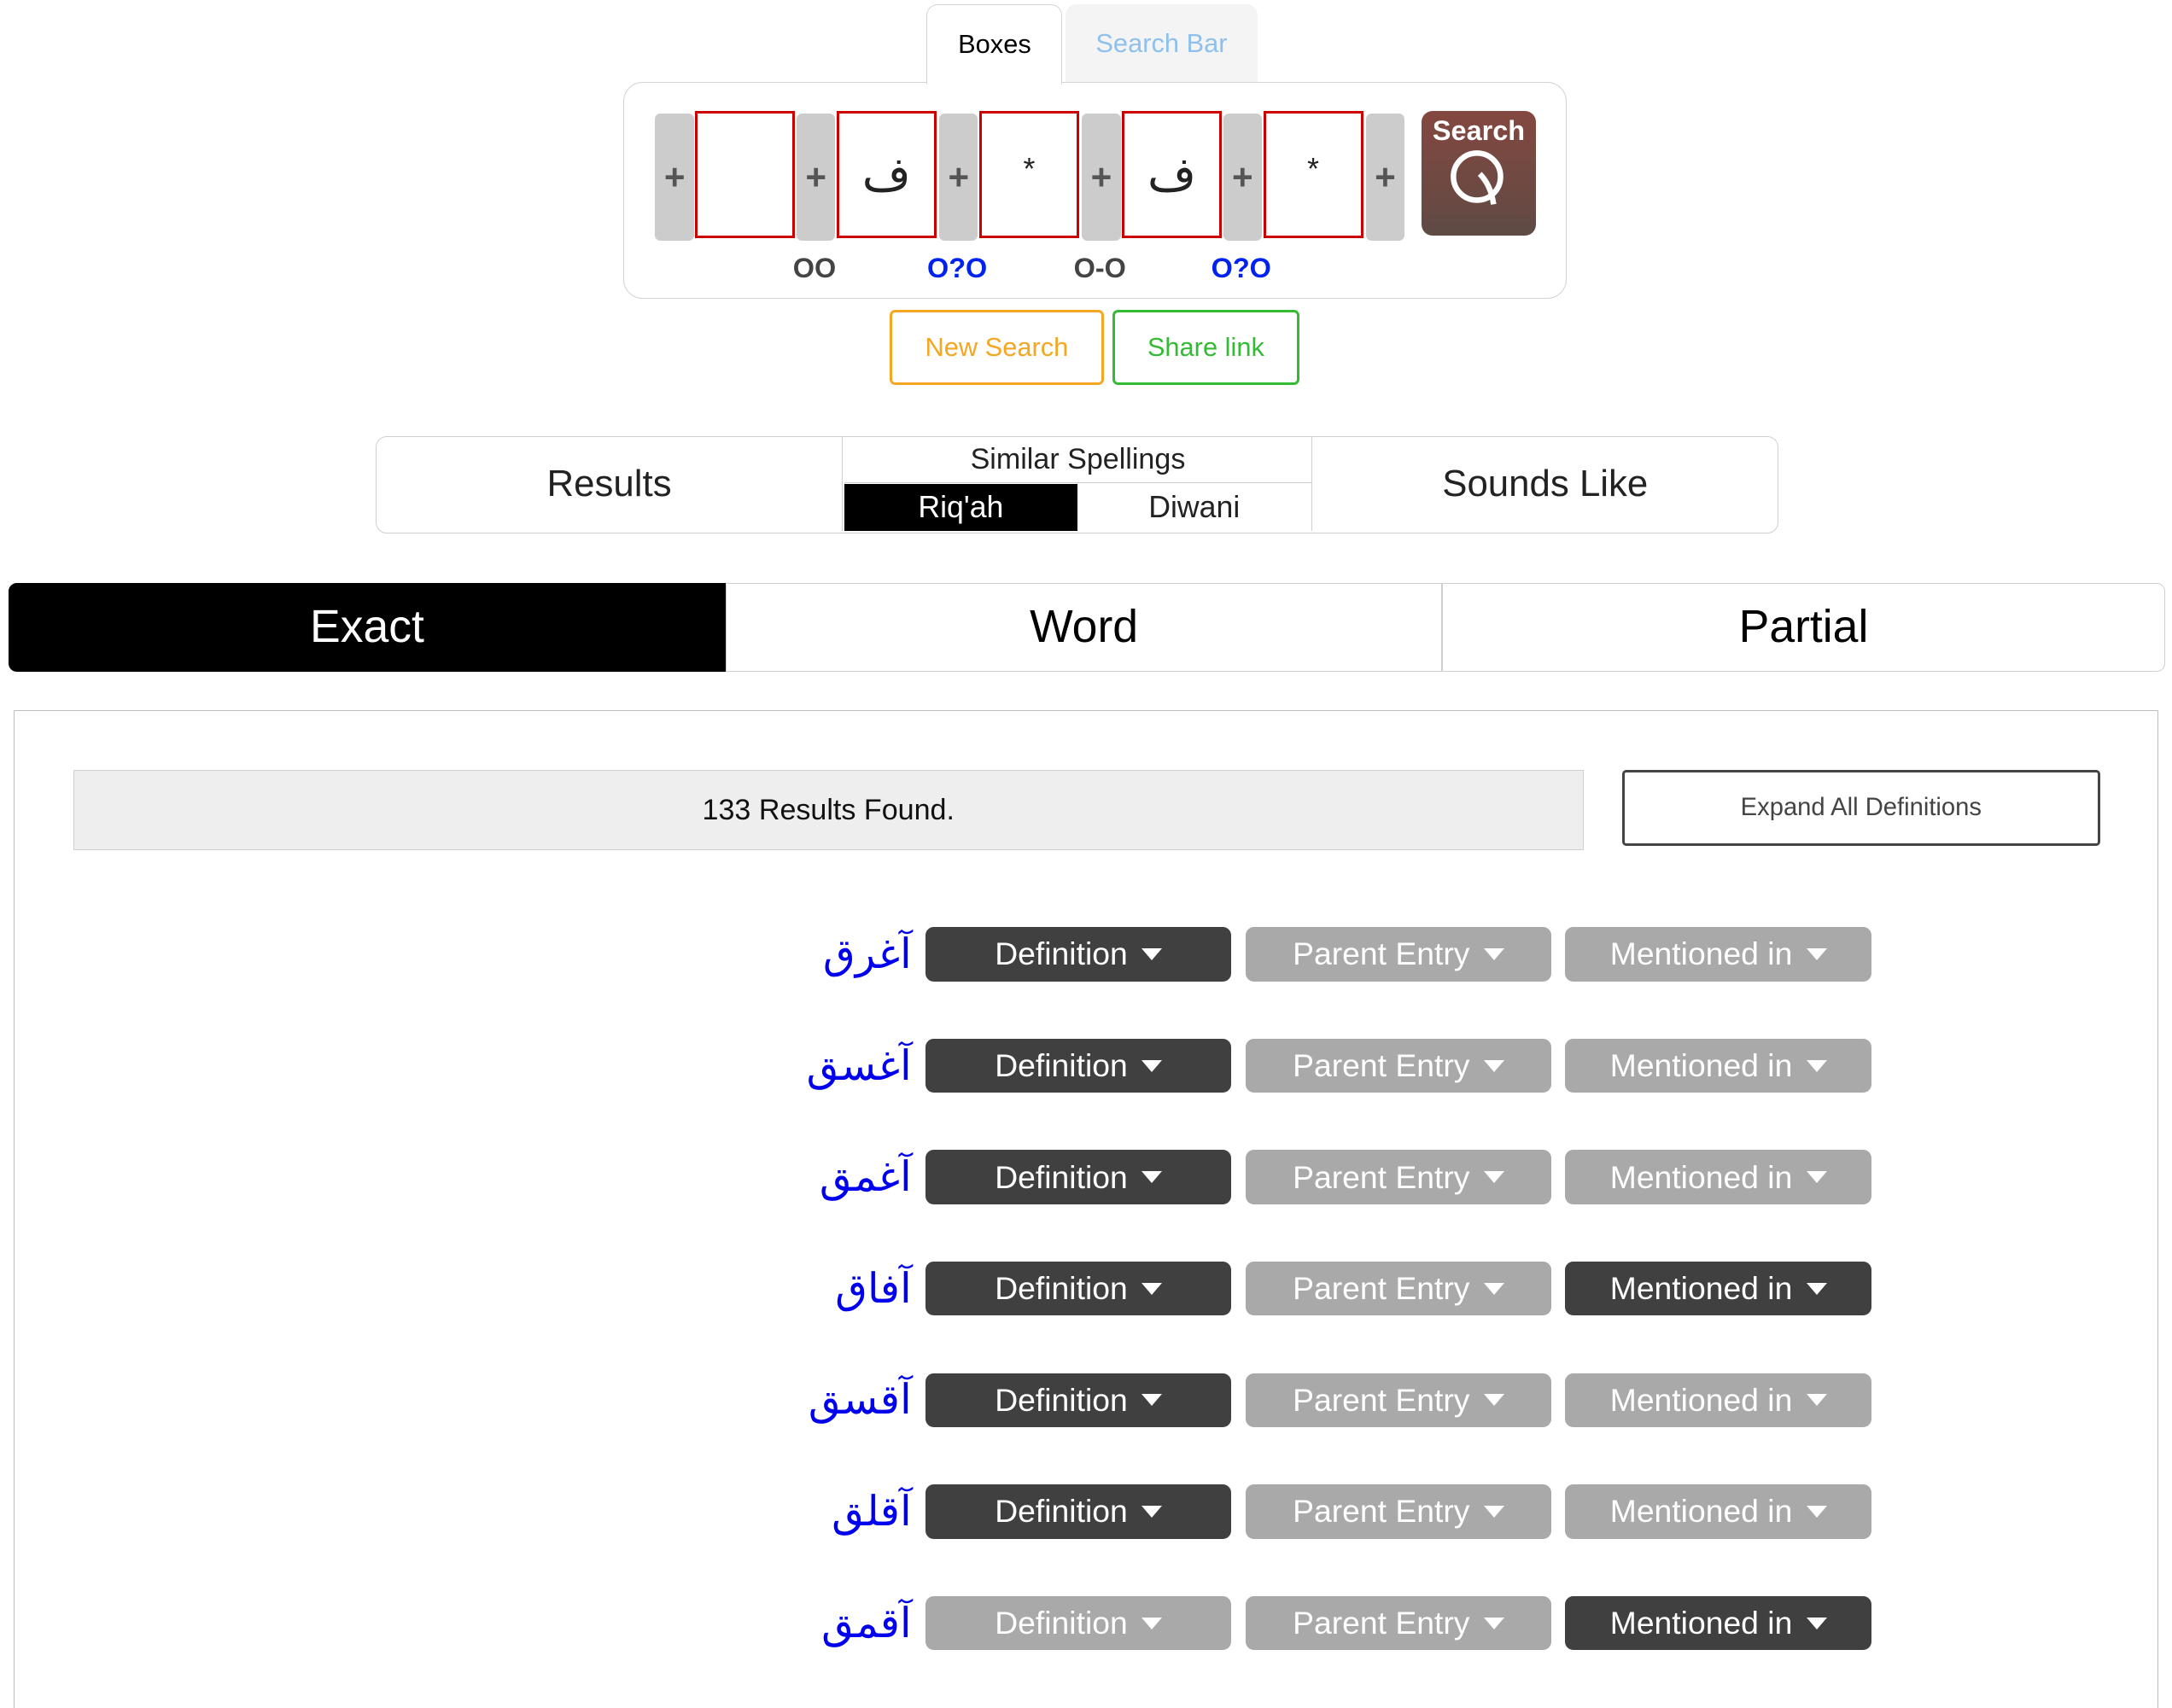 The width and height of the screenshot is (2172, 1708). What do you see at coordinates (860, 1400) in the screenshot?
I see `result-word: آقسق` at bounding box center [860, 1400].